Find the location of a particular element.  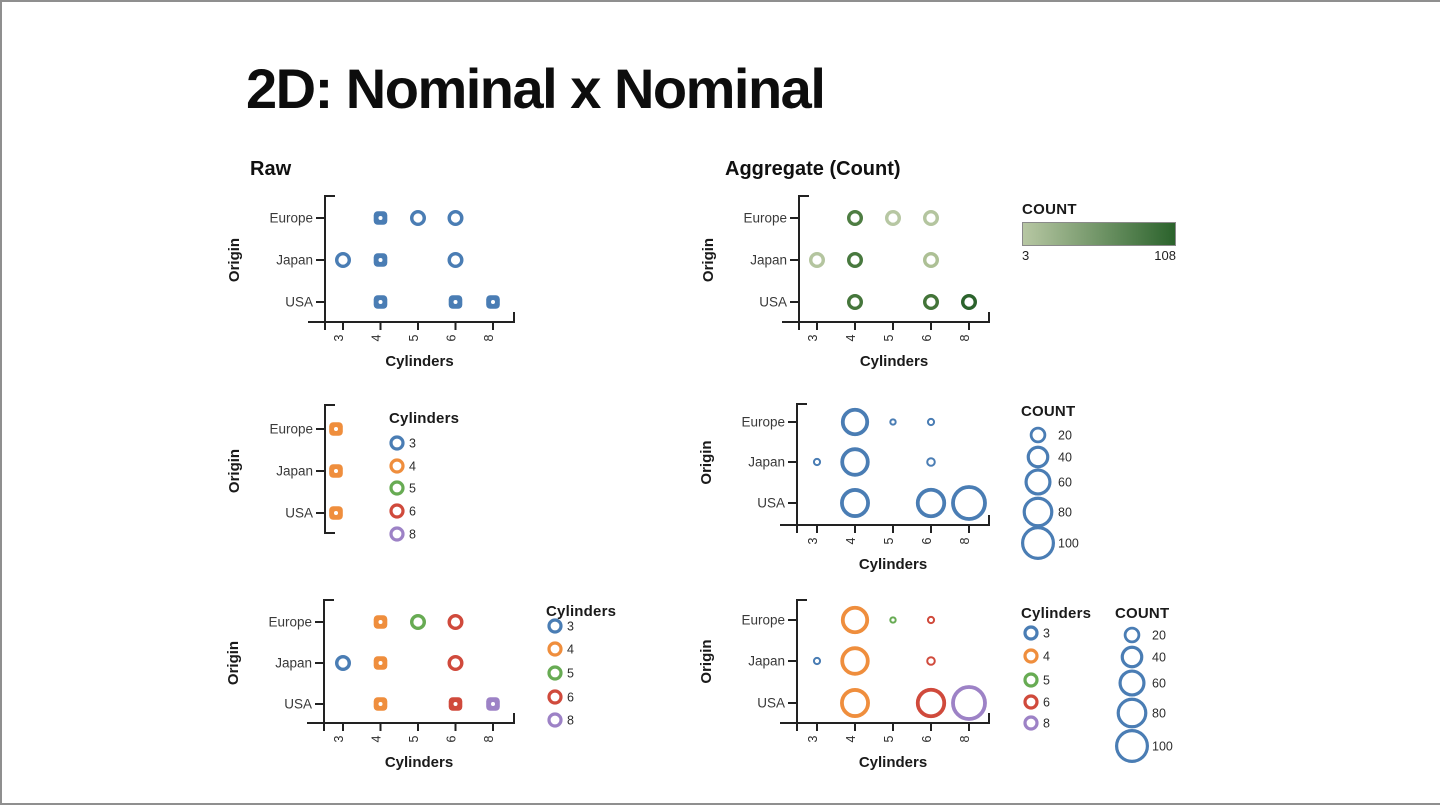

slide-title: 2D: Nominal x Nominal is located at coordinates (536, 88).